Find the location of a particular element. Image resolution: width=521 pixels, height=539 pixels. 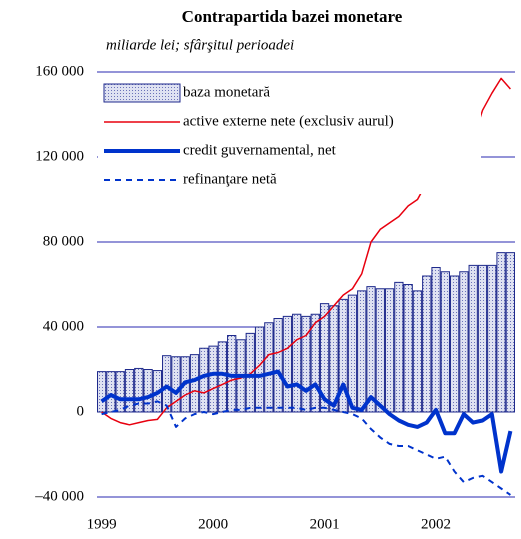

legend-label: refinanţare netă is located at coordinates (230, 179).